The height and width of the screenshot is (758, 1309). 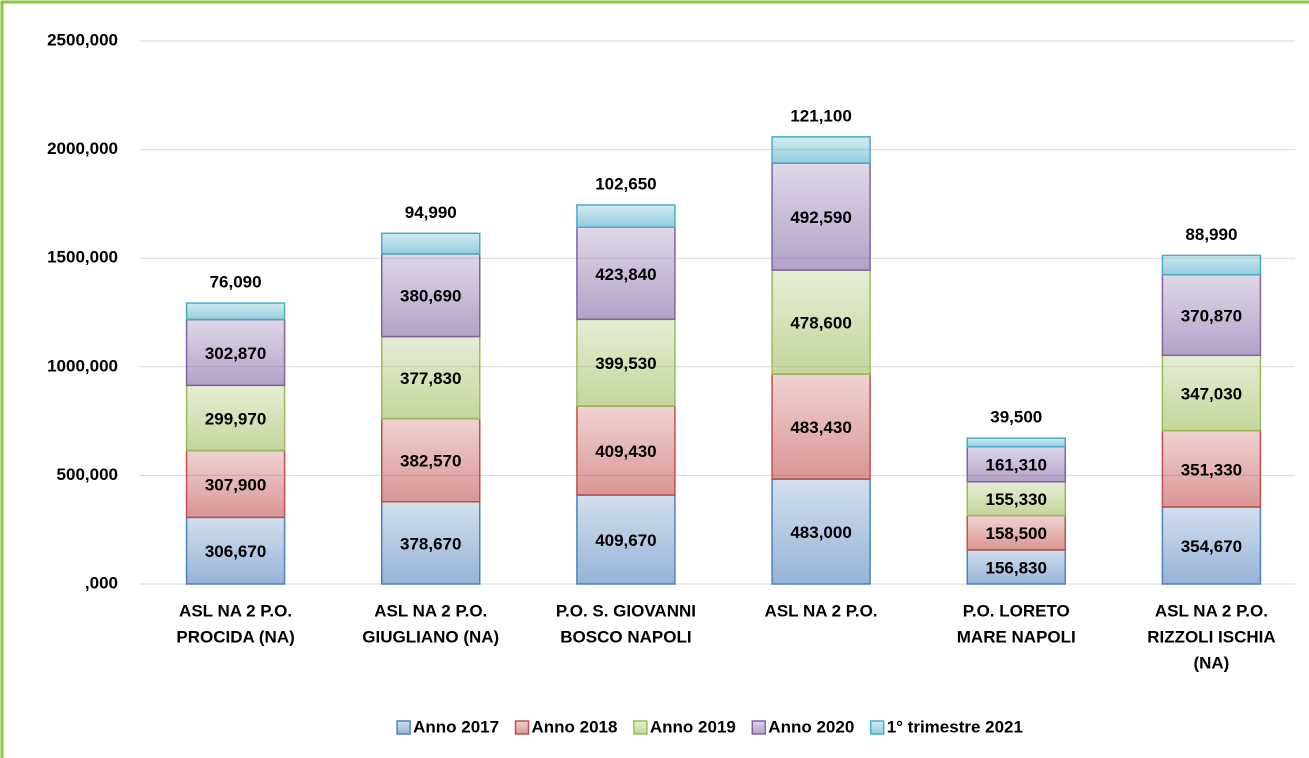 I want to click on data-label: 377,830, so click(x=430, y=378).